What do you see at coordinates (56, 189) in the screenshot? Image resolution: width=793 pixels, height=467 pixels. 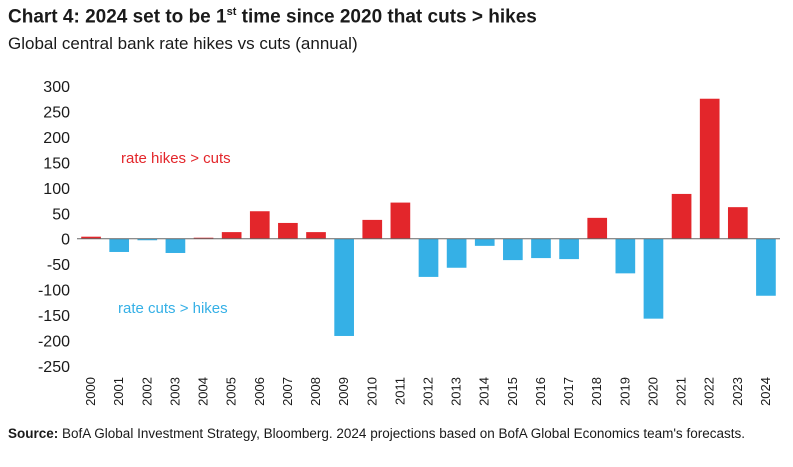 I see `y-tick-label: 100` at bounding box center [56, 189].